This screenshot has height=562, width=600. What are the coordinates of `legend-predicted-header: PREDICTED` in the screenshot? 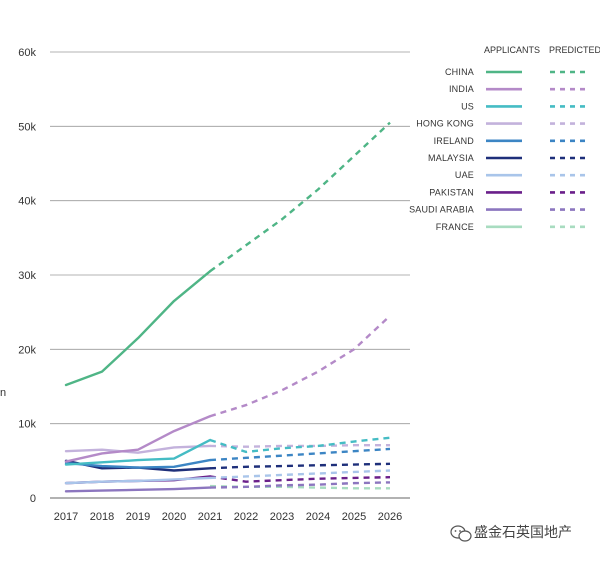 It's located at (574, 50).